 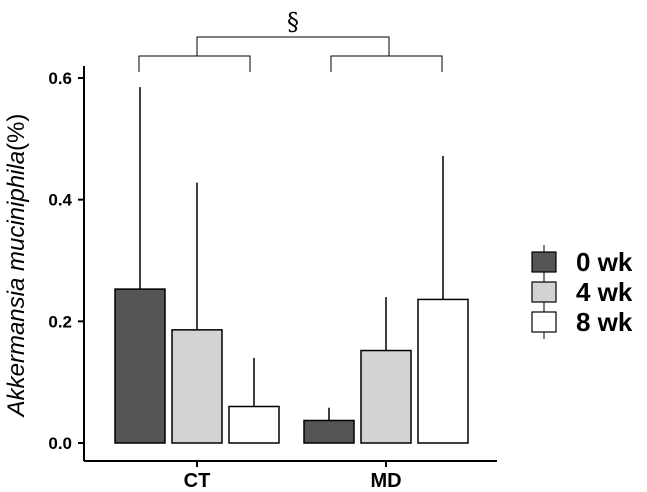 I want to click on y-tick-label: 0.4, so click(x=60, y=200).